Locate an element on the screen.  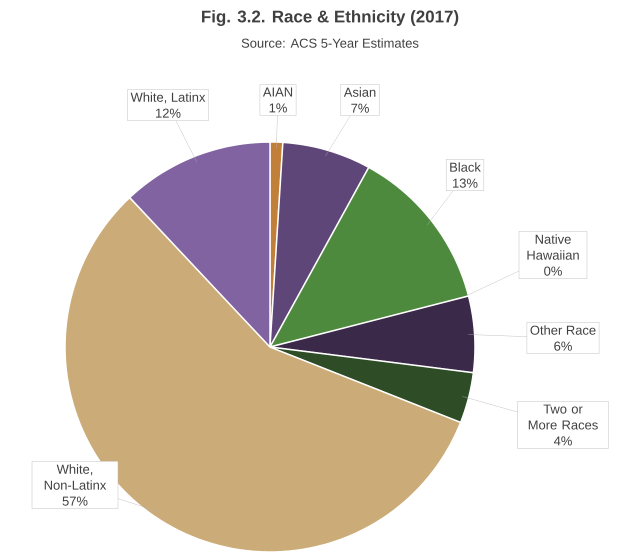
data-label: 12% is located at coordinates (168, 113).